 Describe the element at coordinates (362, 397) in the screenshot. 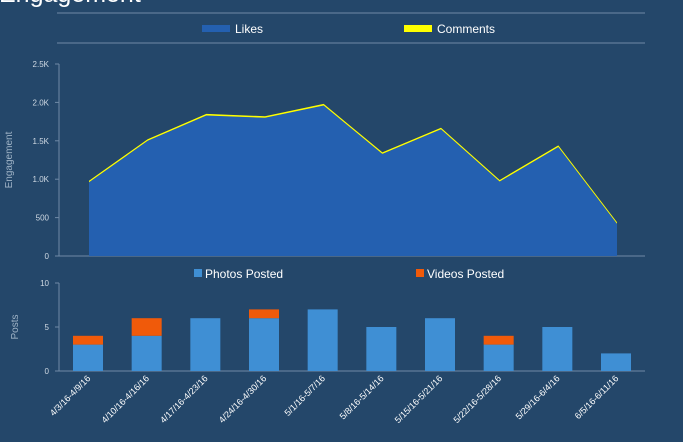

I see `x-tick-label: 5/8/16-5/14/16` at that location.